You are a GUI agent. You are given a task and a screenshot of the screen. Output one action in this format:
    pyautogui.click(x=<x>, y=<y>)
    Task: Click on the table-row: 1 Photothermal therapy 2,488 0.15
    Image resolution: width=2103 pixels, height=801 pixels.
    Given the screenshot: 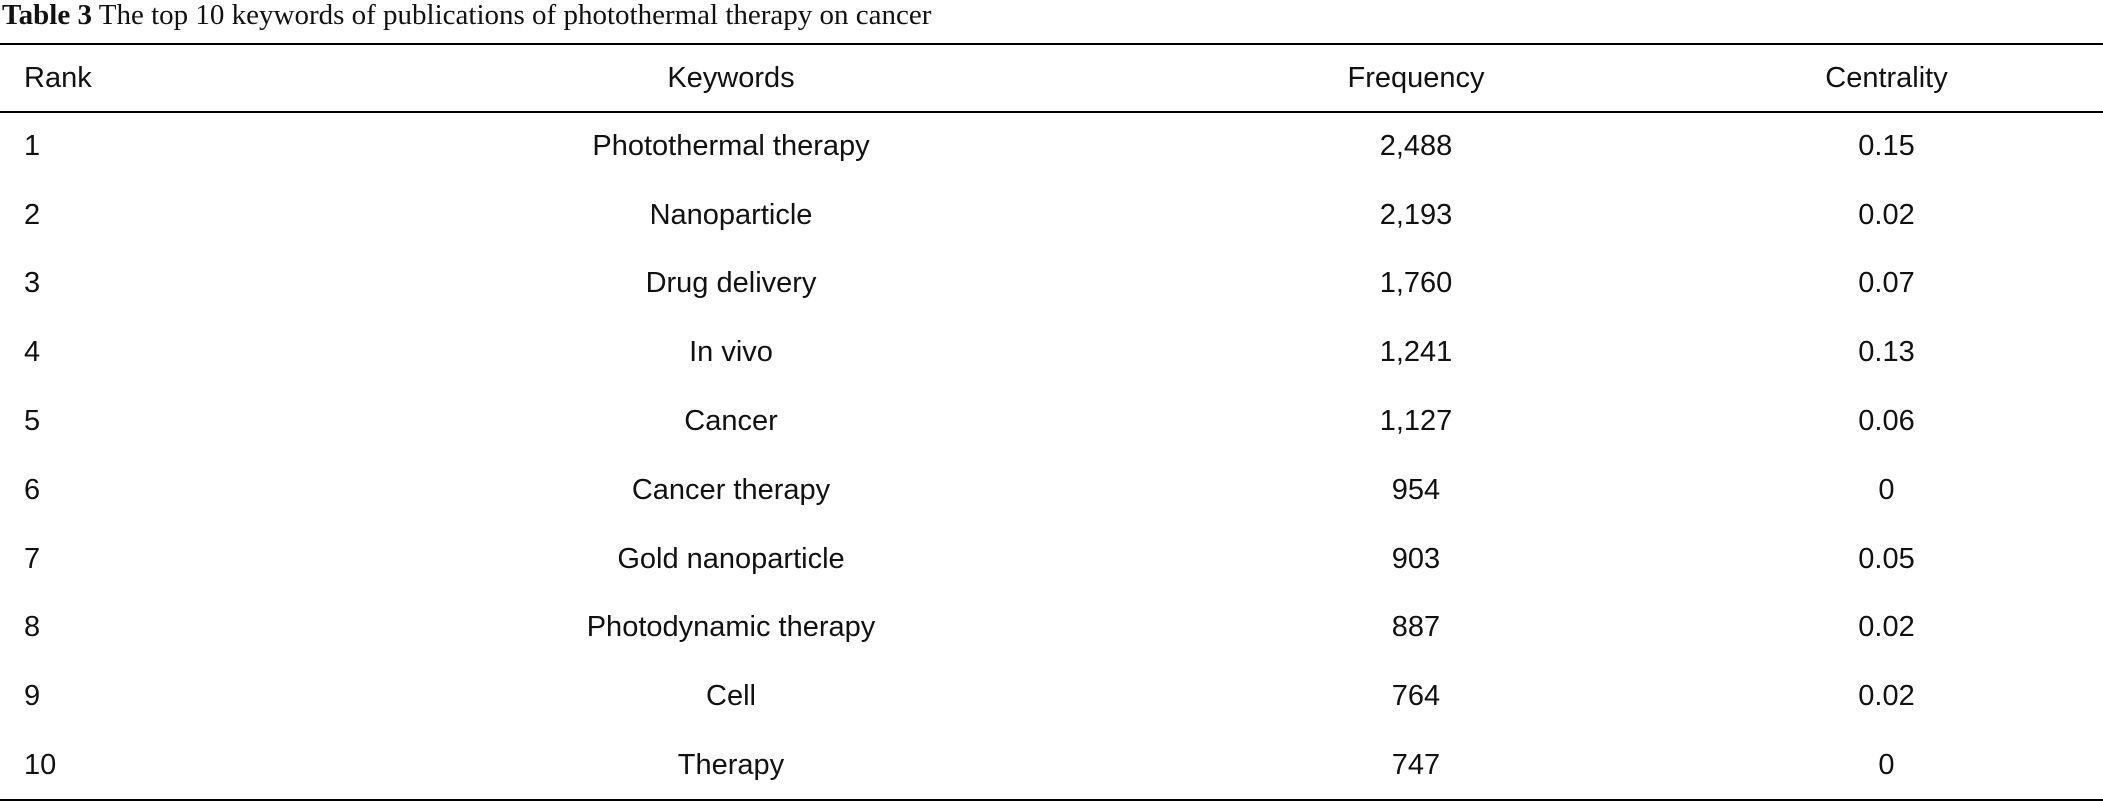 What is the action you would take?
    pyautogui.click(x=1051, y=146)
    